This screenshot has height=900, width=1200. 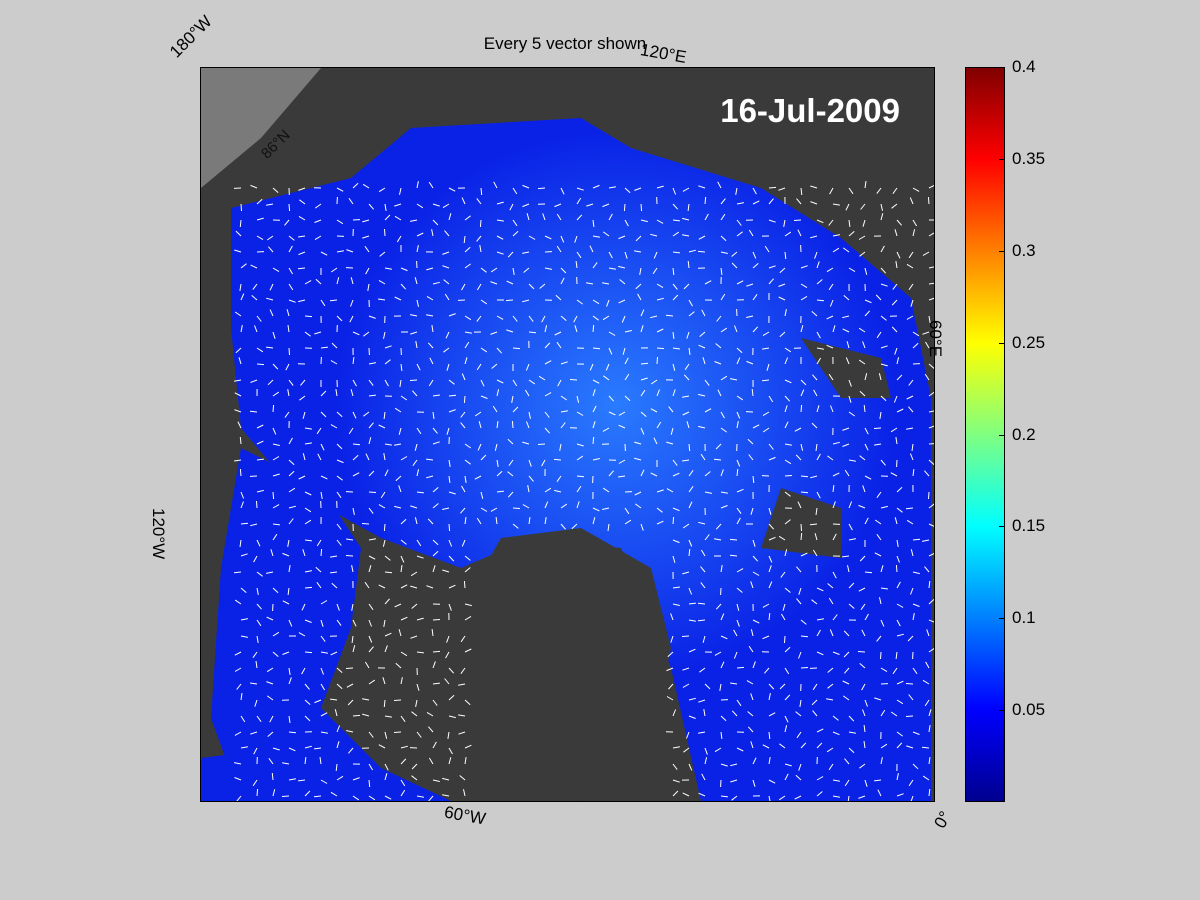 What do you see at coordinates (1024, 66) in the screenshot?
I see `colorbar-tick-label: 0.4` at bounding box center [1024, 66].